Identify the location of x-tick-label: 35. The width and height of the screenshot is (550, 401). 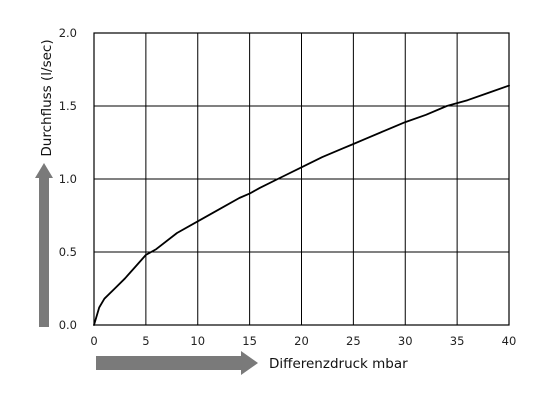
(457, 341).